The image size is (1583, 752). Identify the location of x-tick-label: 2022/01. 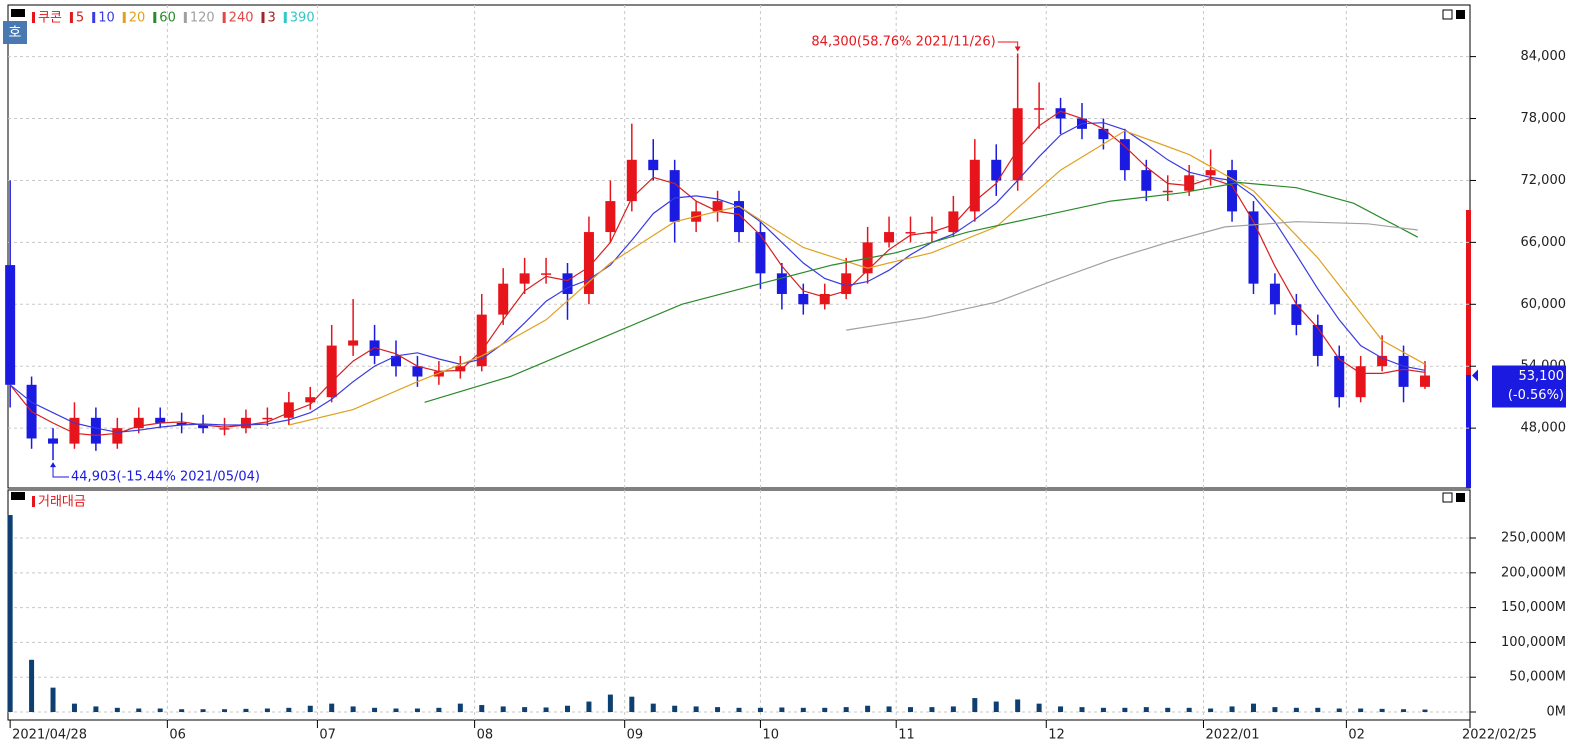
(1232, 735).